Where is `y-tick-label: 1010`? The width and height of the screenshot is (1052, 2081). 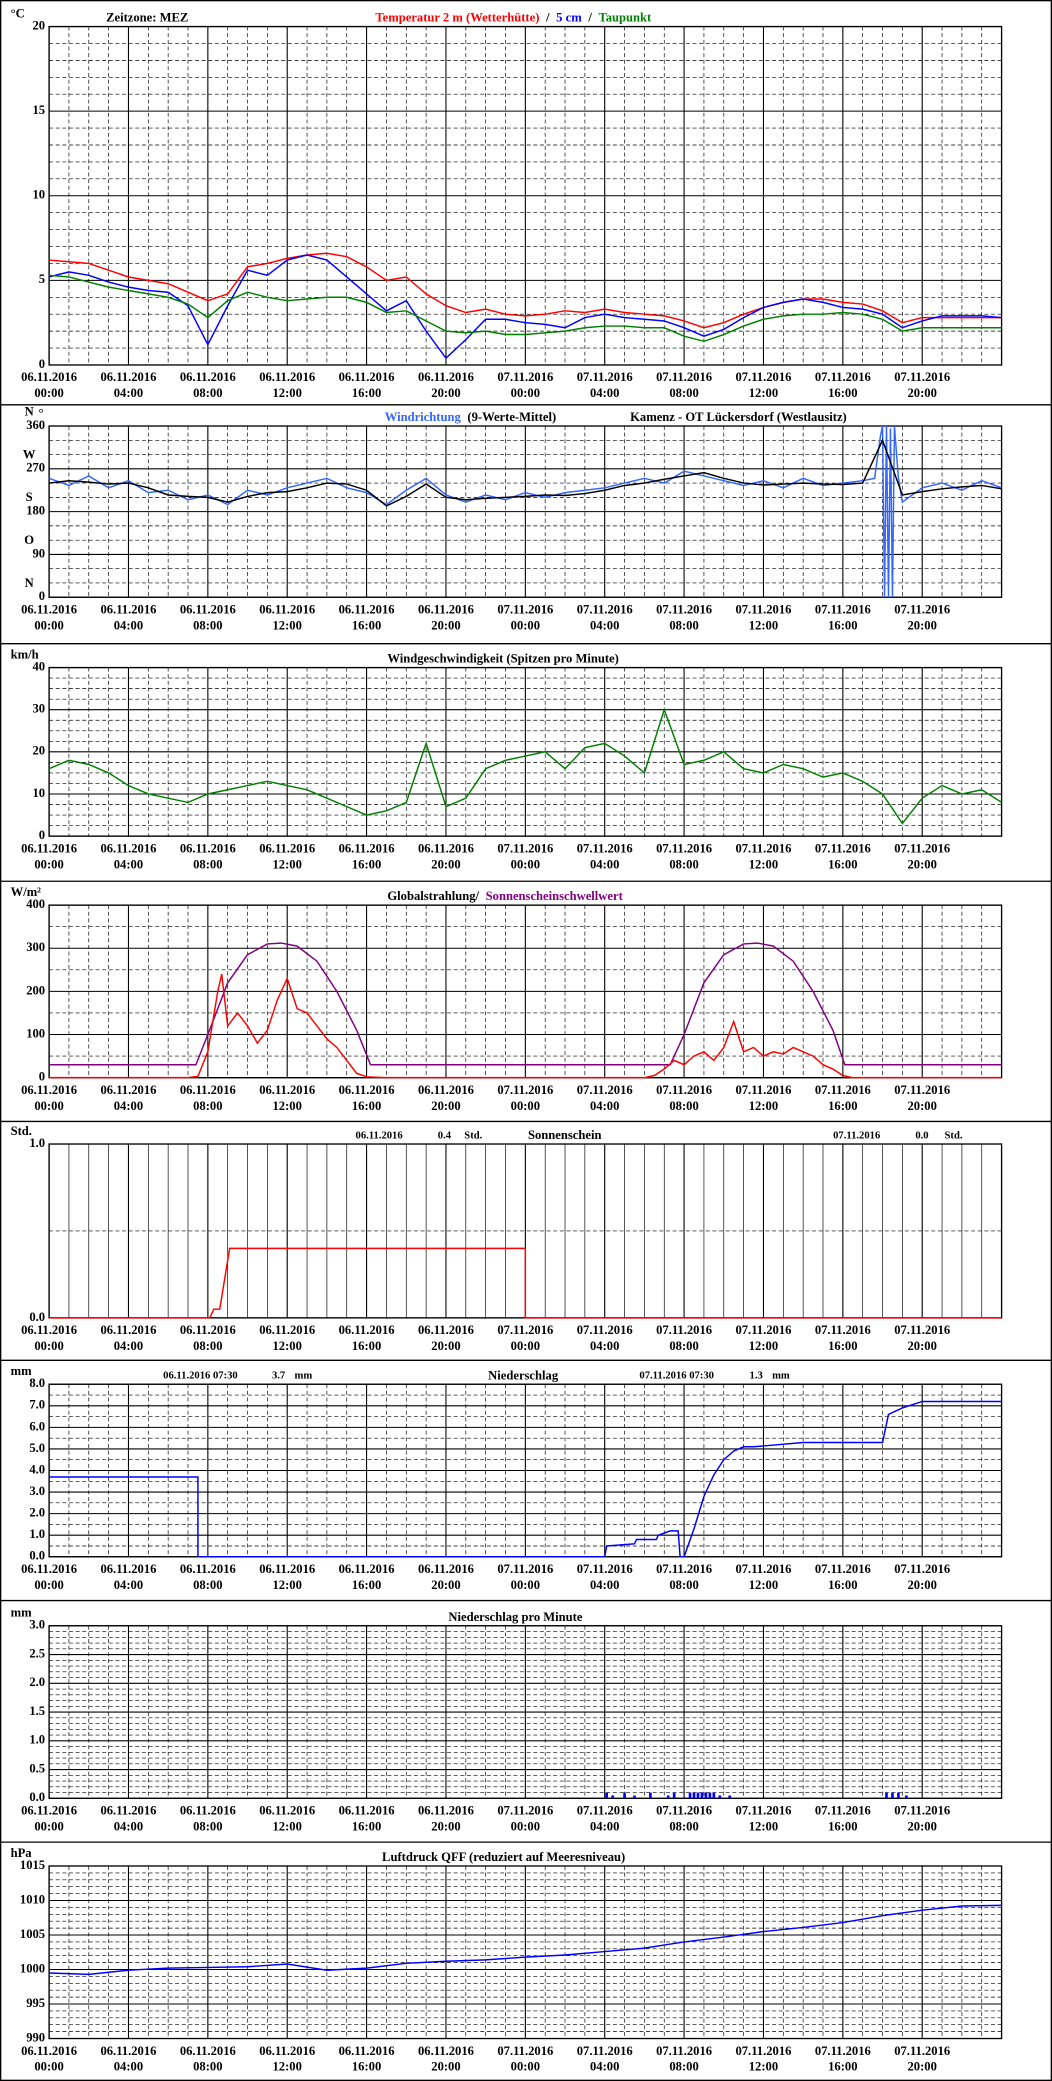
y-tick-label: 1010 is located at coordinates (32, 1899).